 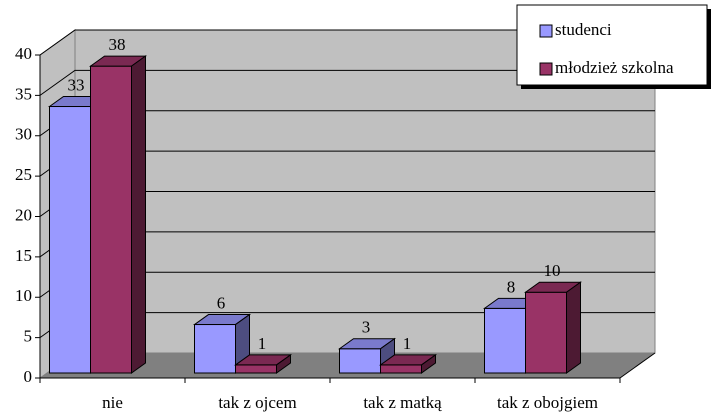 What do you see at coordinates (221, 302) in the screenshot?
I see `value-label: 6` at bounding box center [221, 302].